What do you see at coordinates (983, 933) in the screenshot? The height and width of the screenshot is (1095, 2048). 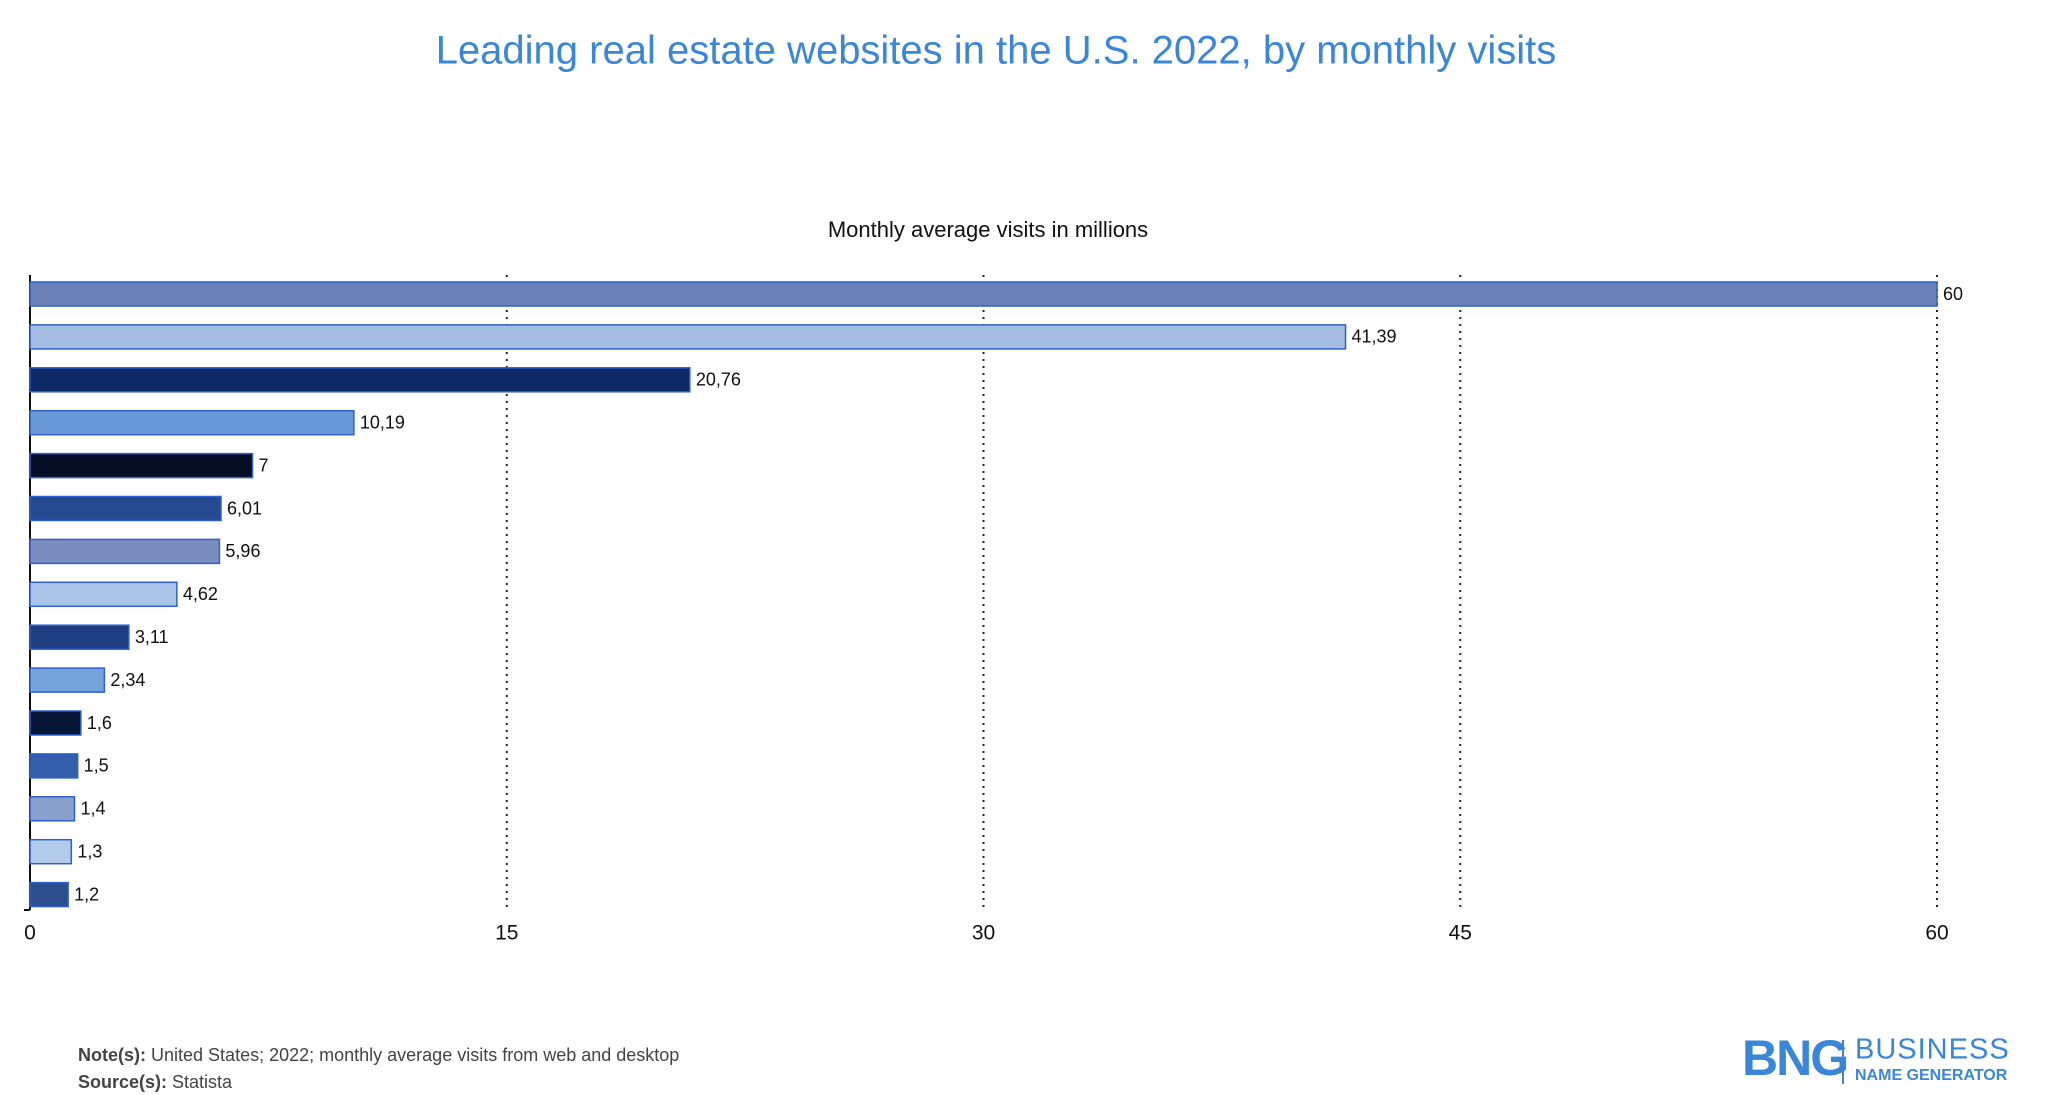 I see `x-tick-label: 30` at bounding box center [983, 933].